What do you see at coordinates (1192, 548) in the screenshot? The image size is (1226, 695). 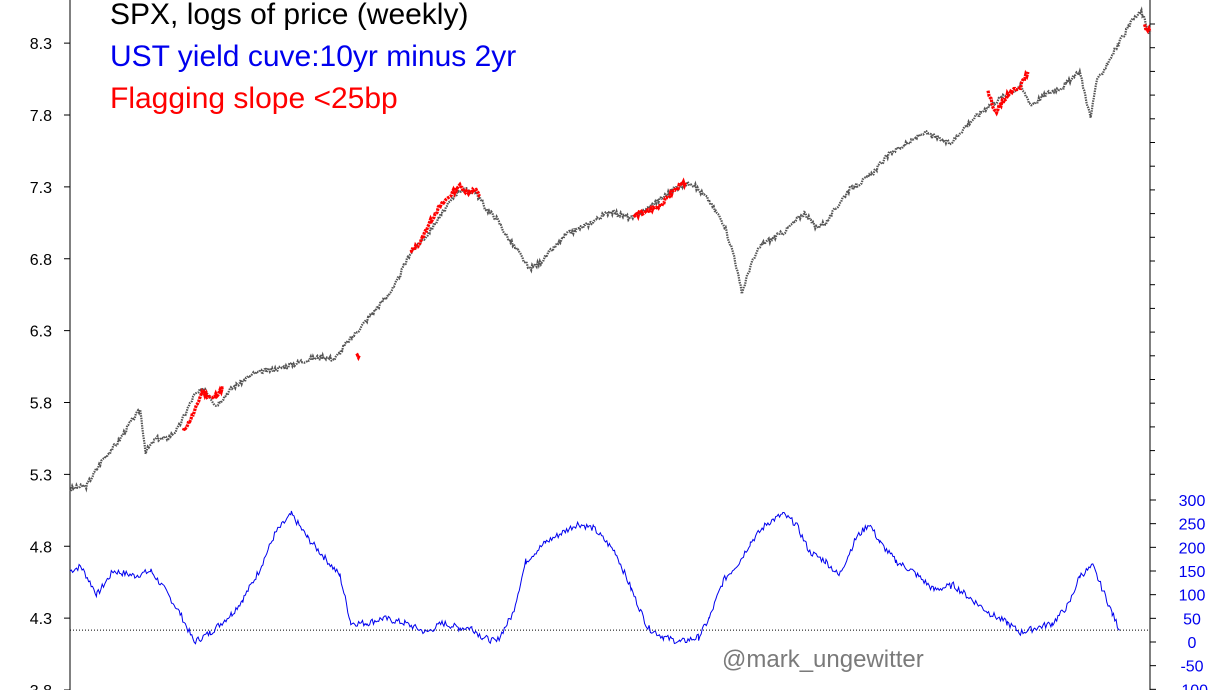 I see `right-axis-tick-label: 200` at bounding box center [1192, 548].